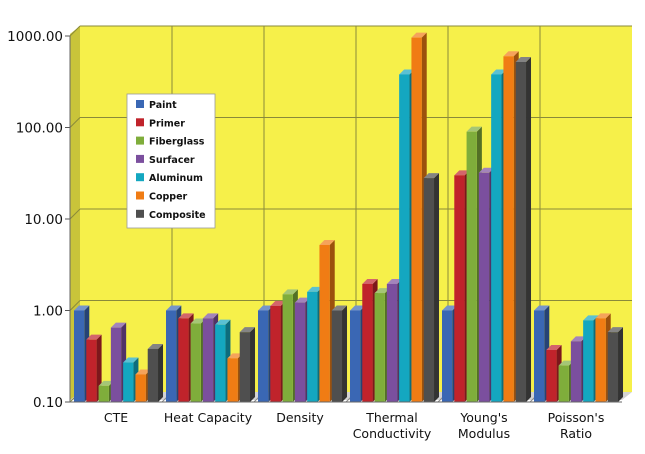 The width and height of the screenshot is (645, 454). Describe the element at coordinates (576, 417) in the screenshot. I see `x-tick-label: Poisson's` at that location.